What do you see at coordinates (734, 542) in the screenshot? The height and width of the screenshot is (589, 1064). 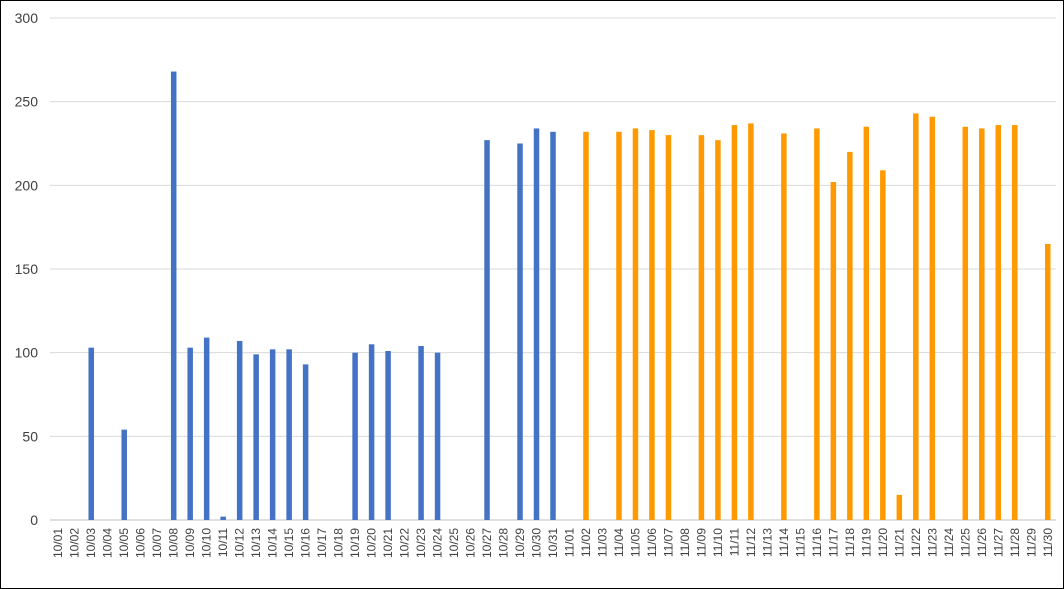 I see `x-tick-label: 11/11` at bounding box center [734, 542].